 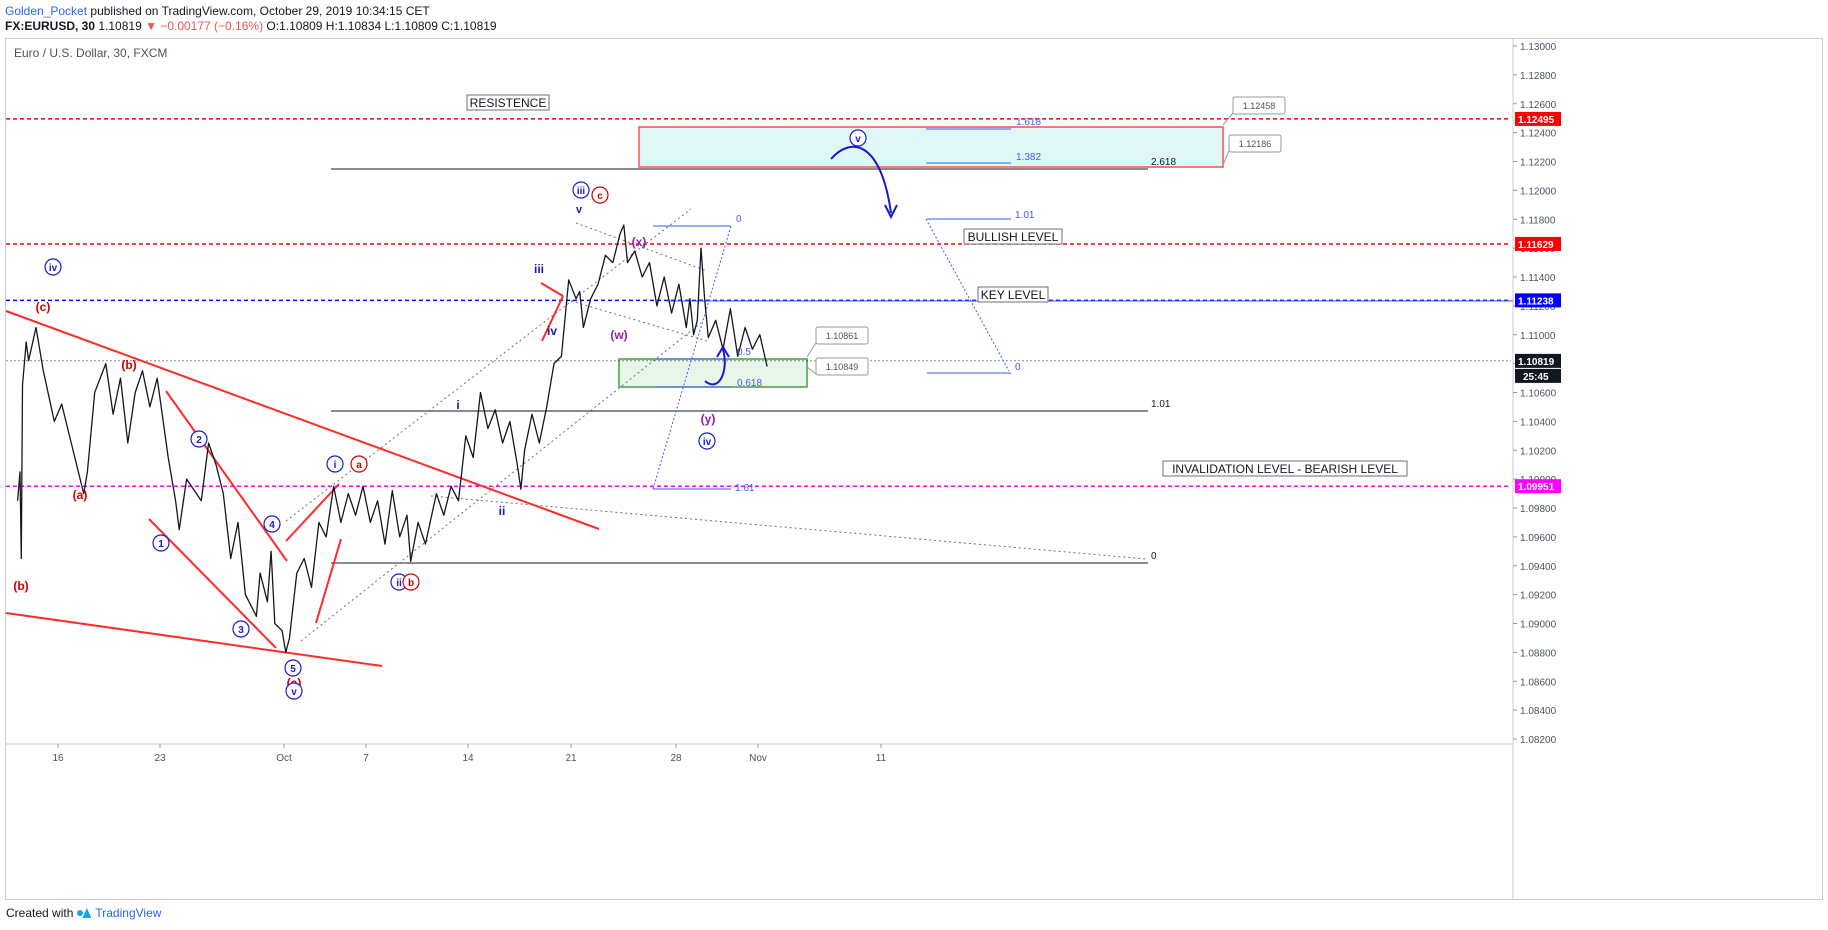 I want to click on wave-label: 1, so click(x=161, y=544).